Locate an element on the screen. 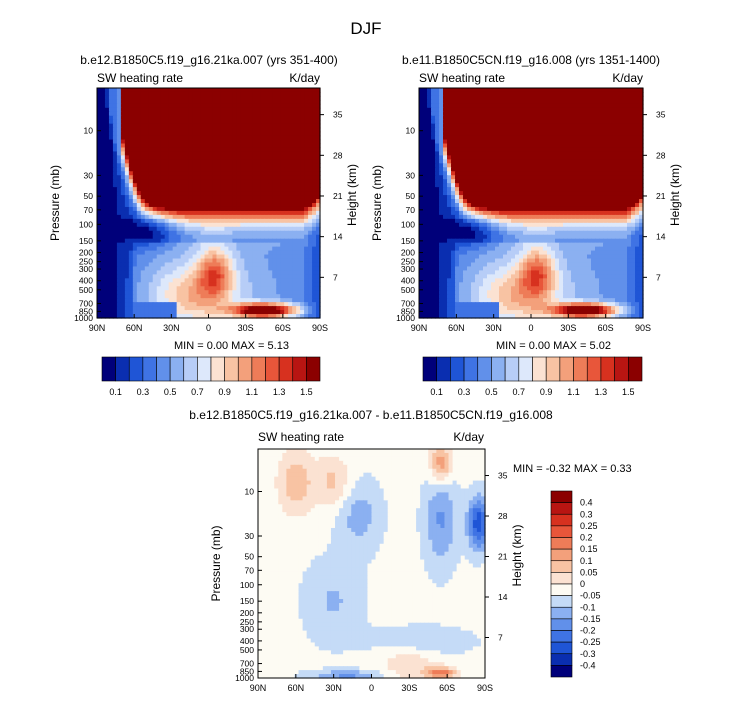 Image resolution: width=733 pixels, height=701 pixels. y-tick-label: 150 is located at coordinates (86, 241).